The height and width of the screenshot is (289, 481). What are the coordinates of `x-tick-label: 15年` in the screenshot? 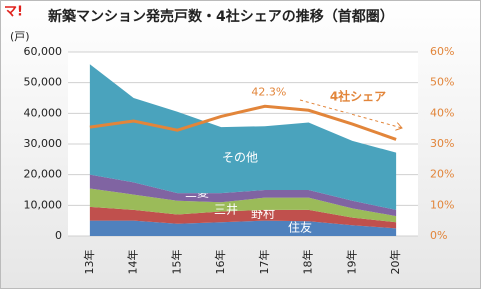 It's located at (176, 262).